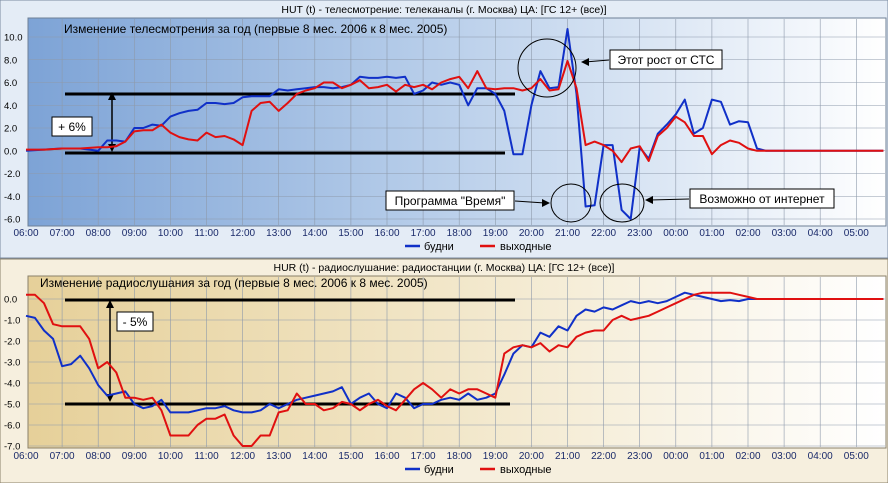  I want to click on tv-x-tick-label: 07:00, so click(62, 233).